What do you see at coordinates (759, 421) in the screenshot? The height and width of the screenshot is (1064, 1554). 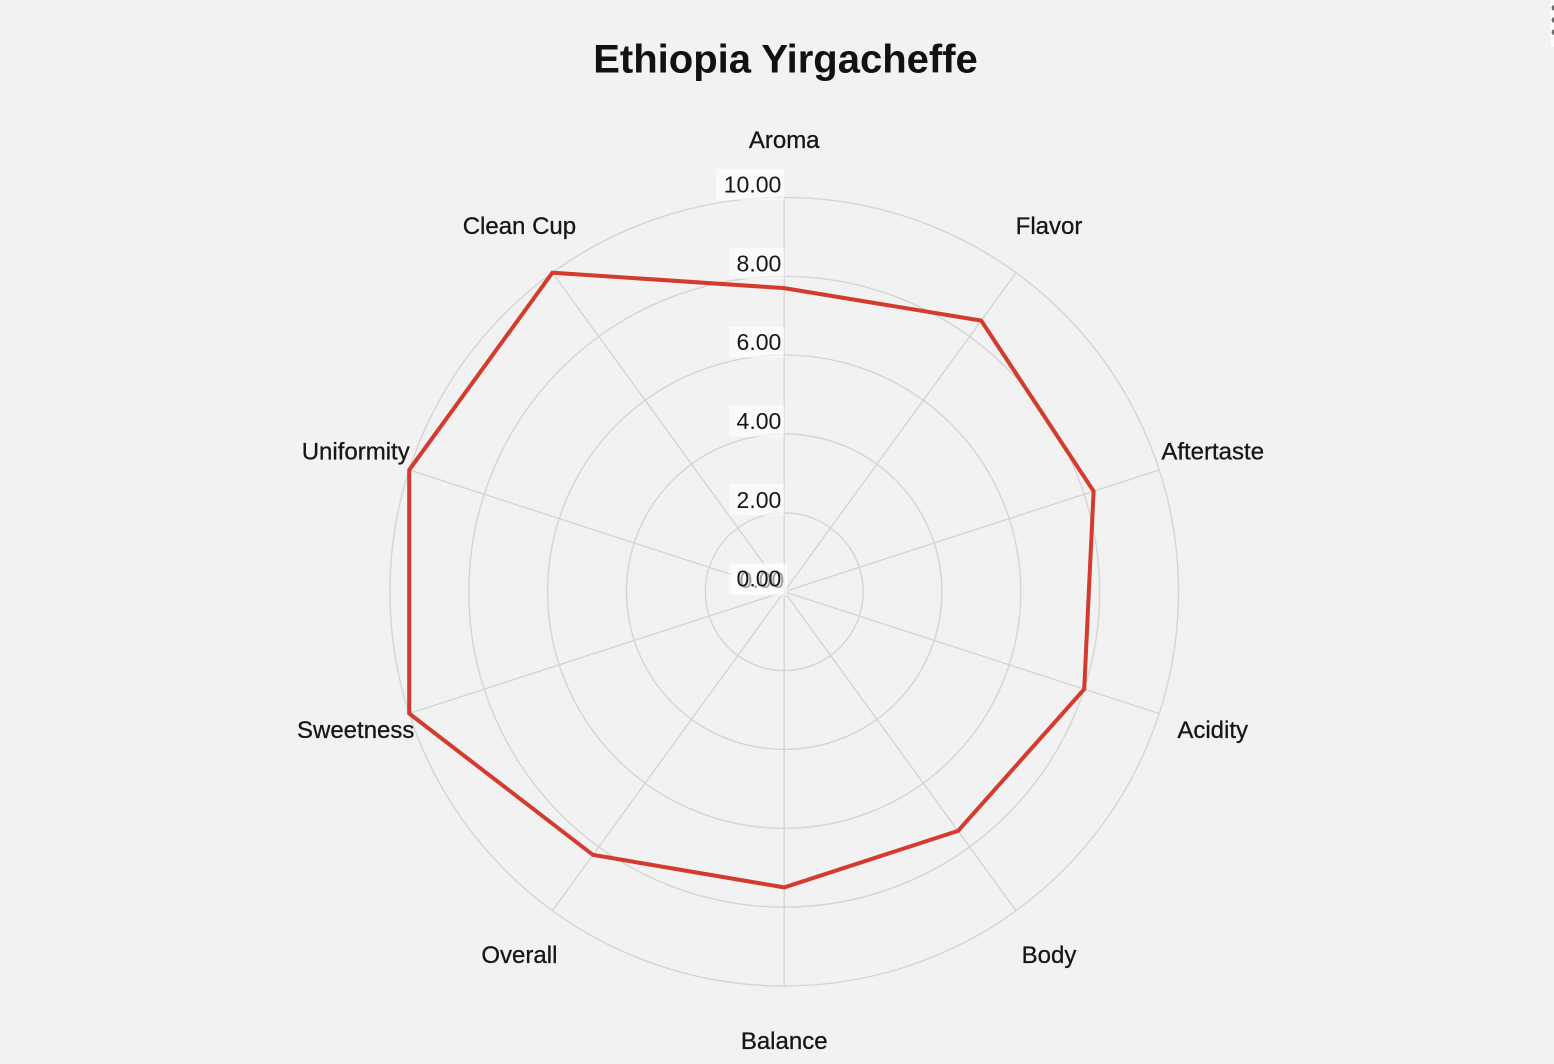 I see `svg-text: 4.00` at bounding box center [759, 421].